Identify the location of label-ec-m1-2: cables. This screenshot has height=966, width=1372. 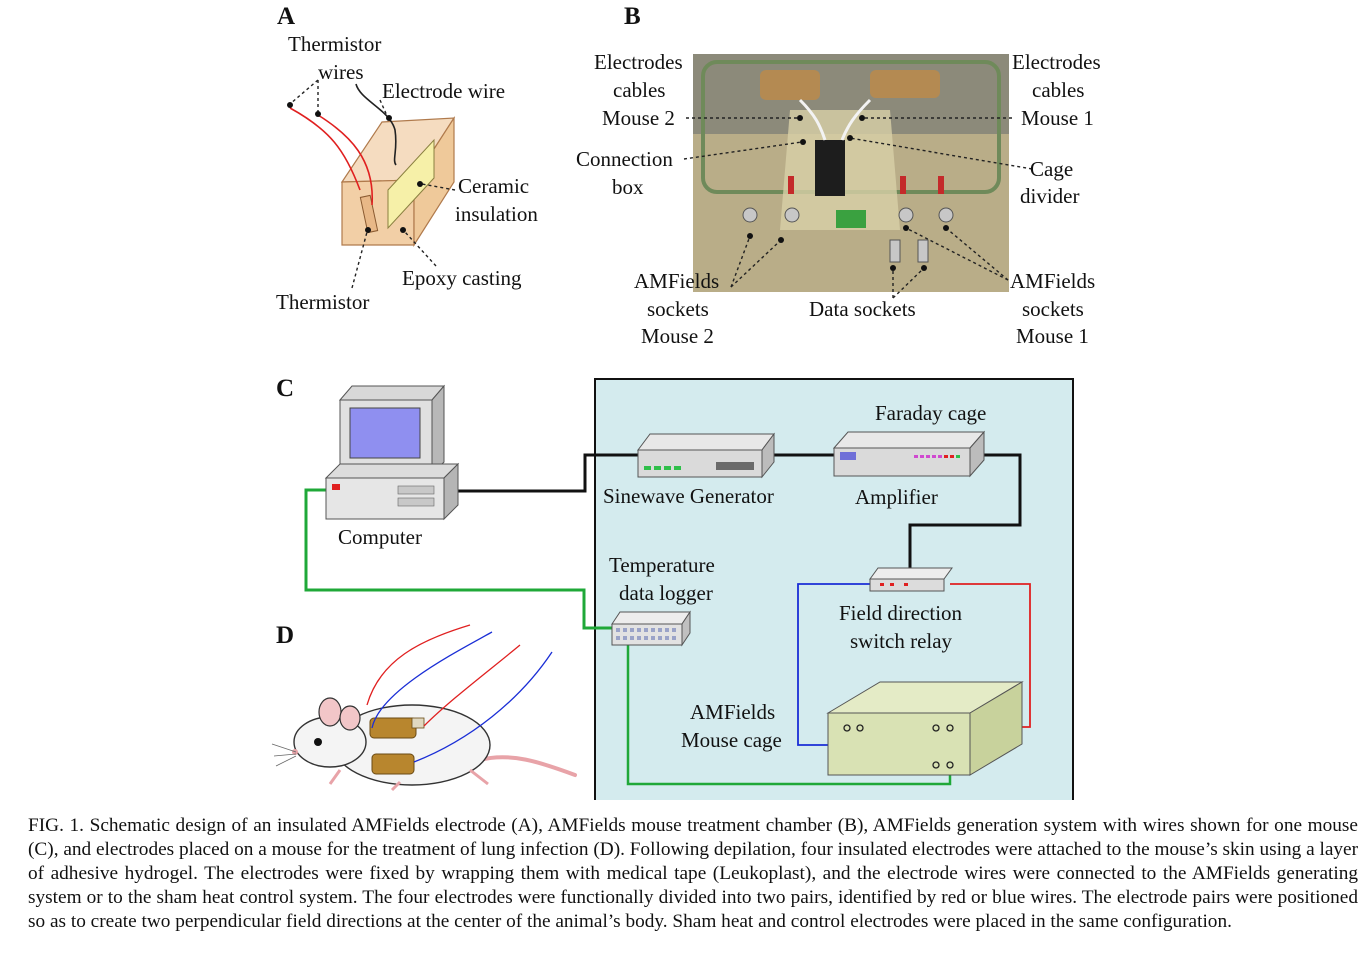
(1058, 90).